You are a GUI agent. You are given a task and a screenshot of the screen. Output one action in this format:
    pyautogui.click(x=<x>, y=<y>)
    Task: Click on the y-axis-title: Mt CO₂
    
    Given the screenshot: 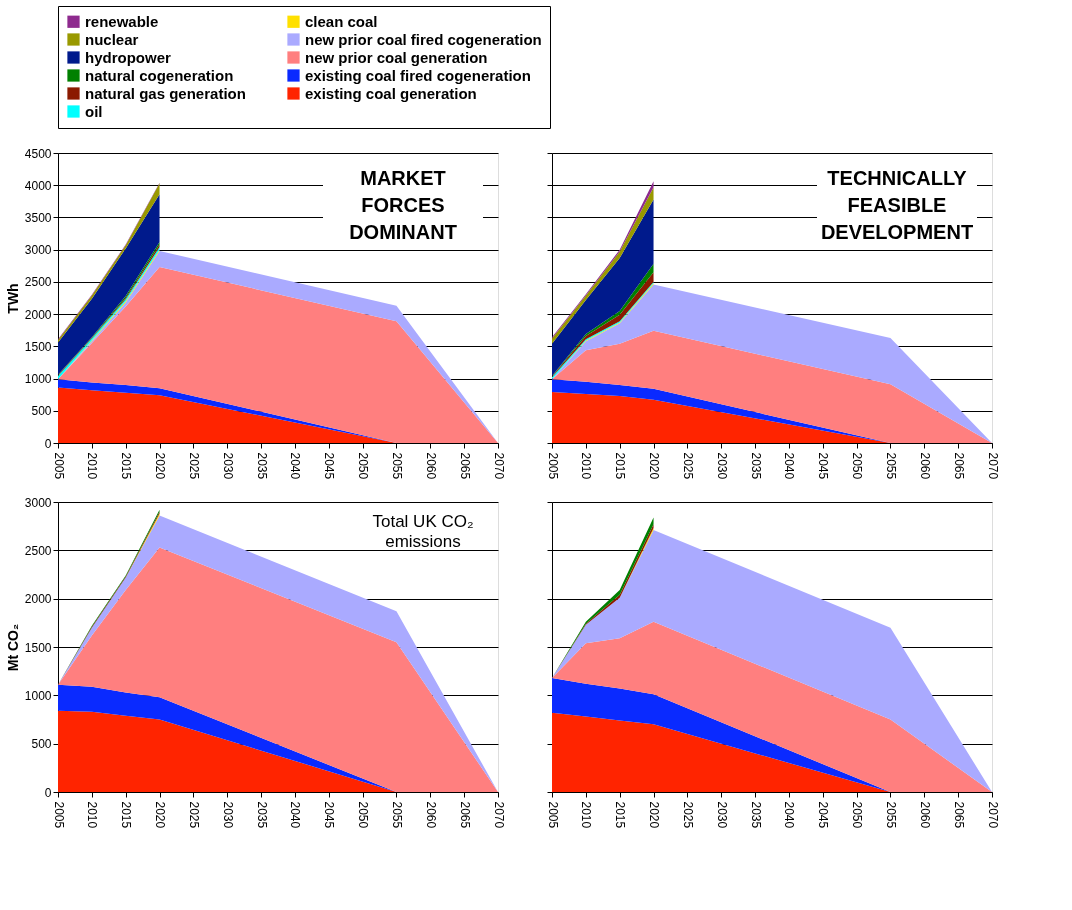 What is the action you would take?
    pyautogui.click(x=12, y=647)
    